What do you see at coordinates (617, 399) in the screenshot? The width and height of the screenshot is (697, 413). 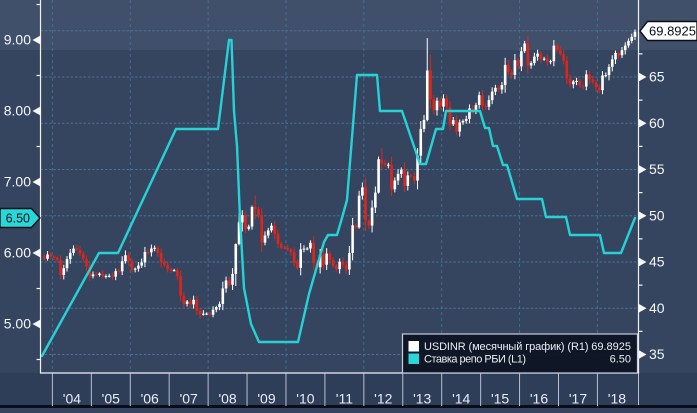 I see `svg-text: '18` at bounding box center [617, 399].